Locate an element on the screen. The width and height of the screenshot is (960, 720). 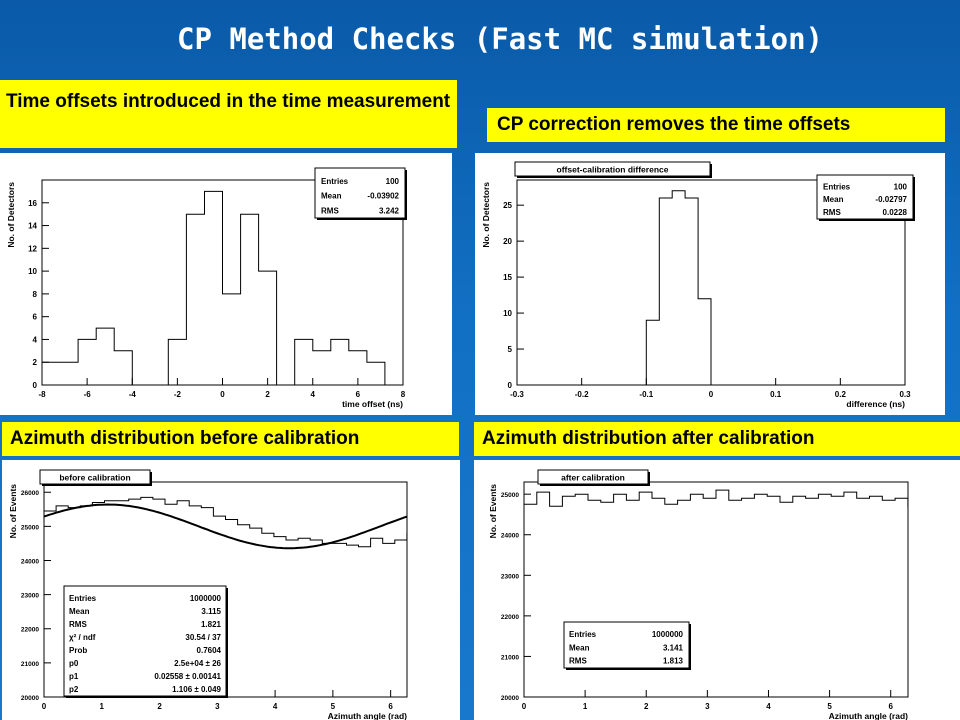
x-tick-label: -2 is located at coordinates (178, 394).